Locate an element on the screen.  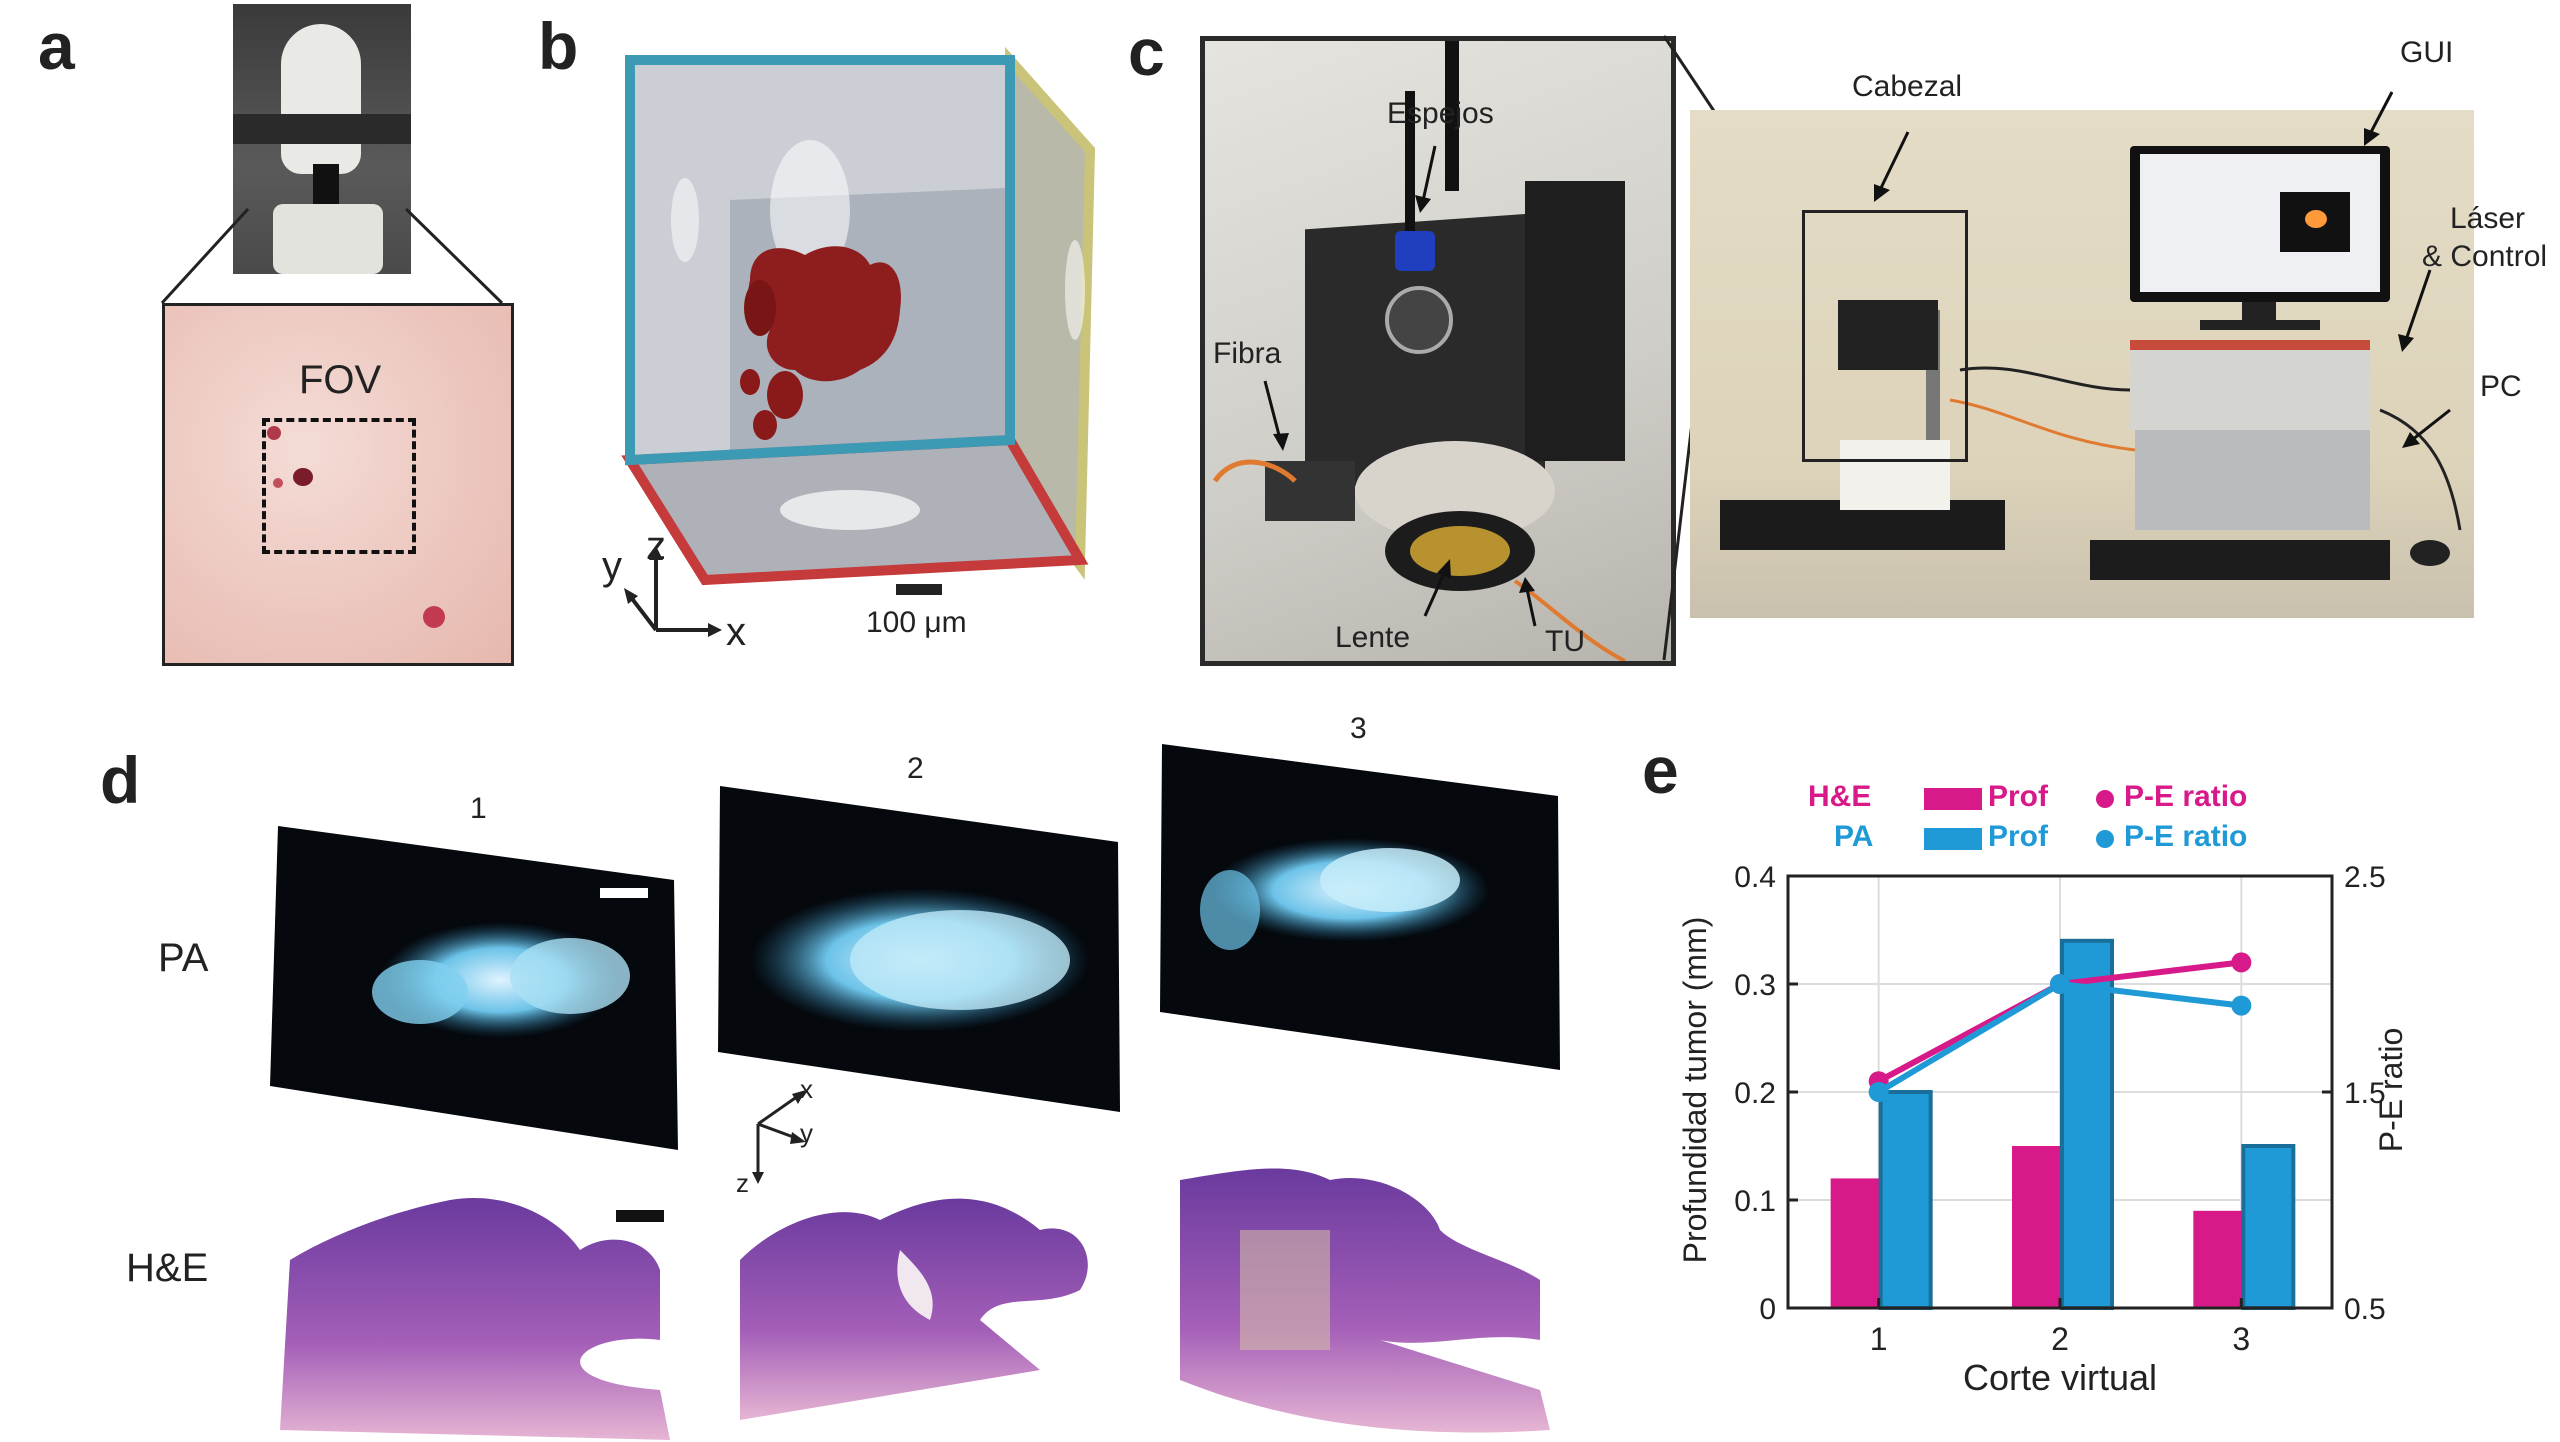
legend-pa-prof: Prof is located at coordinates (2018, 836).